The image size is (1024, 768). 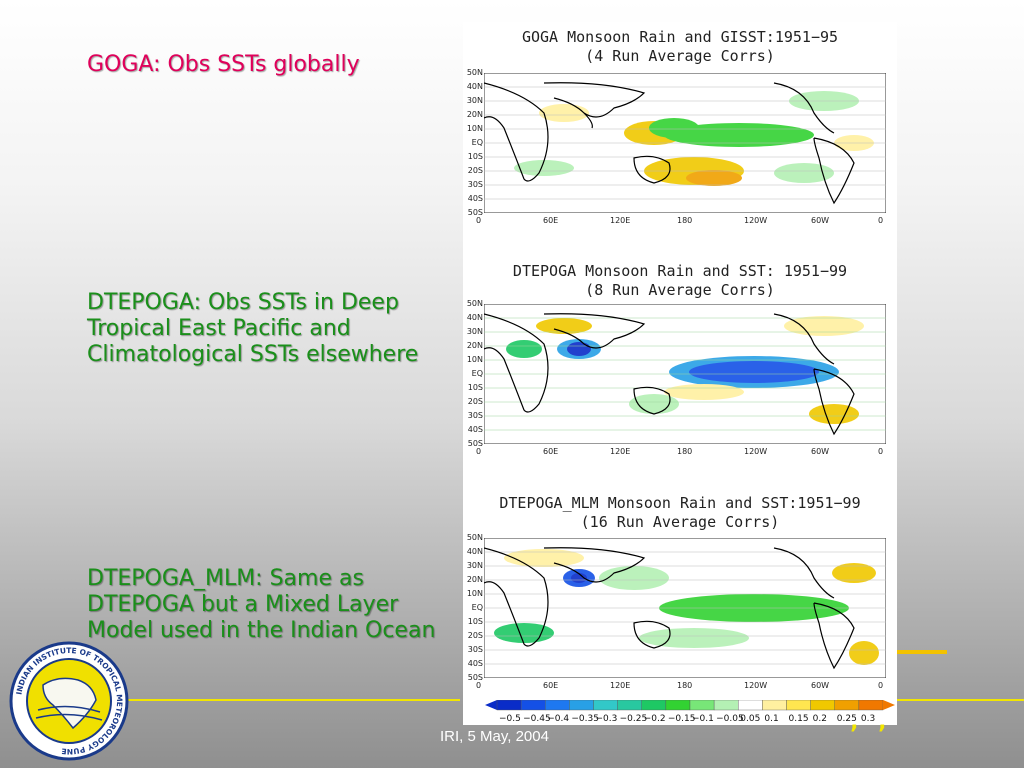 What do you see at coordinates (750, 719) in the screenshot?
I see `colorbar-label: 0.05` at bounding box center [750, 719].